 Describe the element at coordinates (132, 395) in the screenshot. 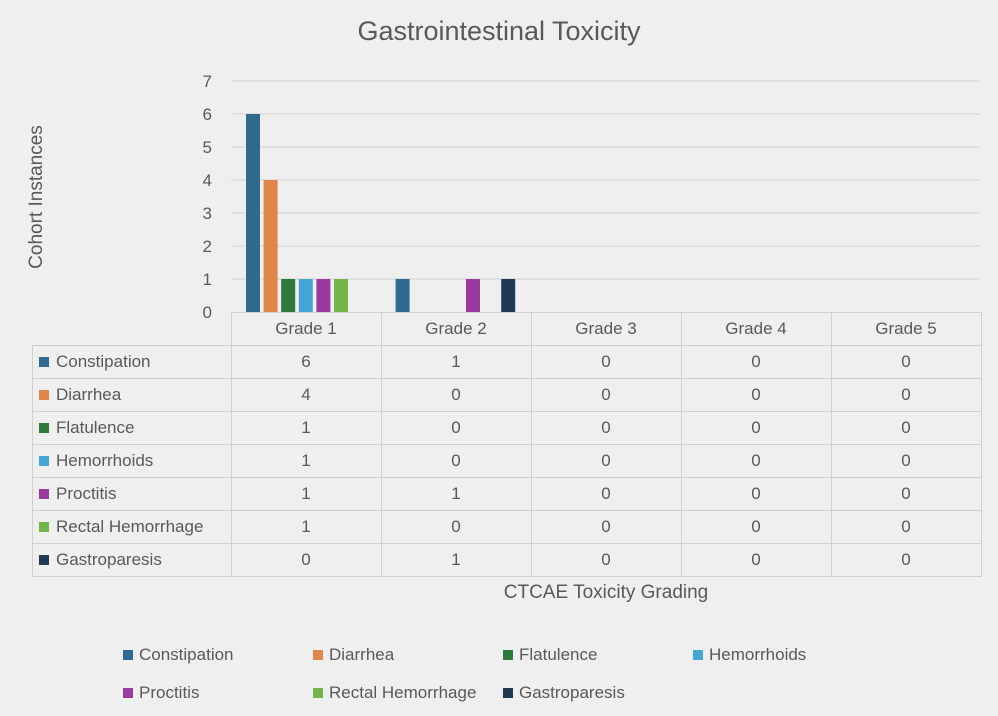

I see `table-row-header: Diarrhea` at that location.